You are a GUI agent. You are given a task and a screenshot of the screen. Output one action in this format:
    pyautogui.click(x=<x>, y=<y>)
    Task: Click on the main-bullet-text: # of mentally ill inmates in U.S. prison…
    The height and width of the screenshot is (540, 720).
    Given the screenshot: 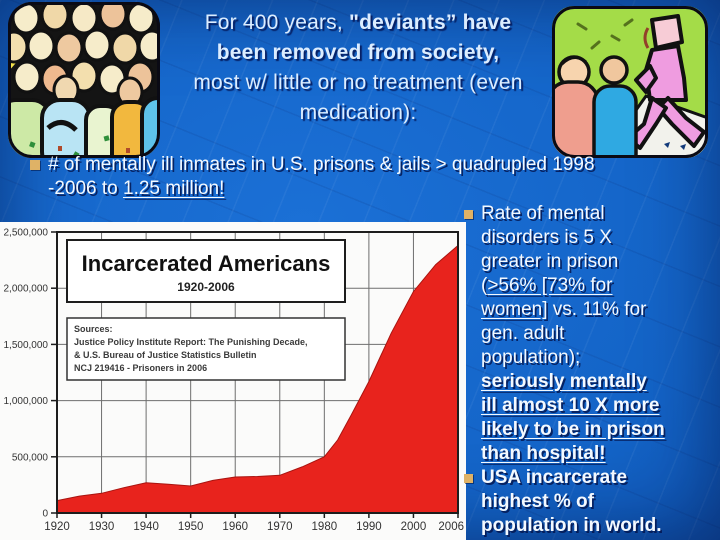 What is the action you would take?
    pyautogui.click(x=321, y=176)
    